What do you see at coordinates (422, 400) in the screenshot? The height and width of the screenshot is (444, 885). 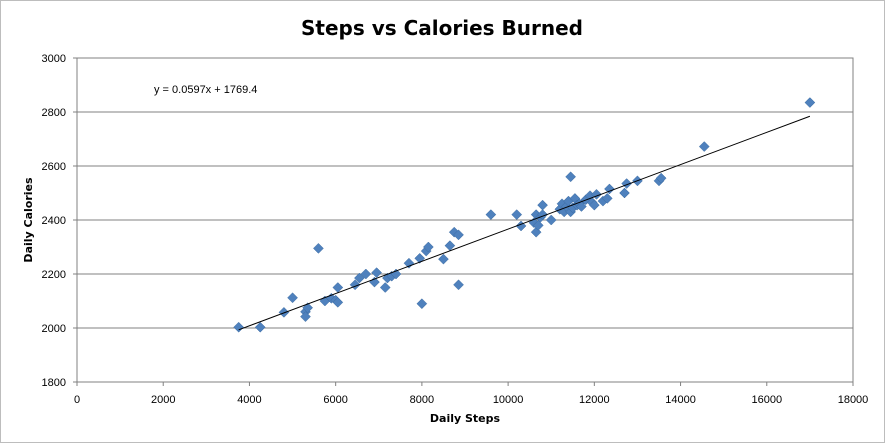 I see `x-tick-label: 8000` at bounding box center [422, 400].